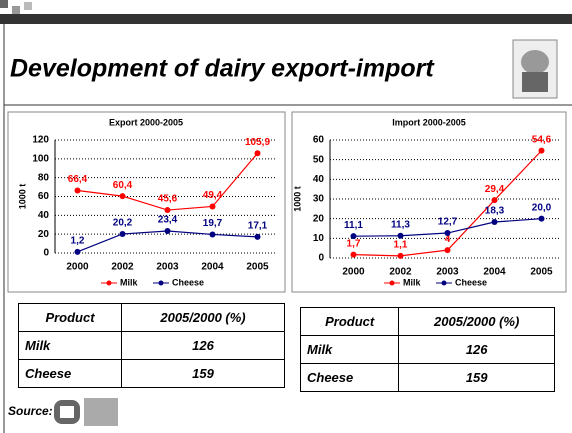 Image resolution: width=572 pixels, height=433 pixels. What do you see at coordinates (319, 199) in the screenshot?
I see `y-tick-label: 30` at bounding box center [319, 199].